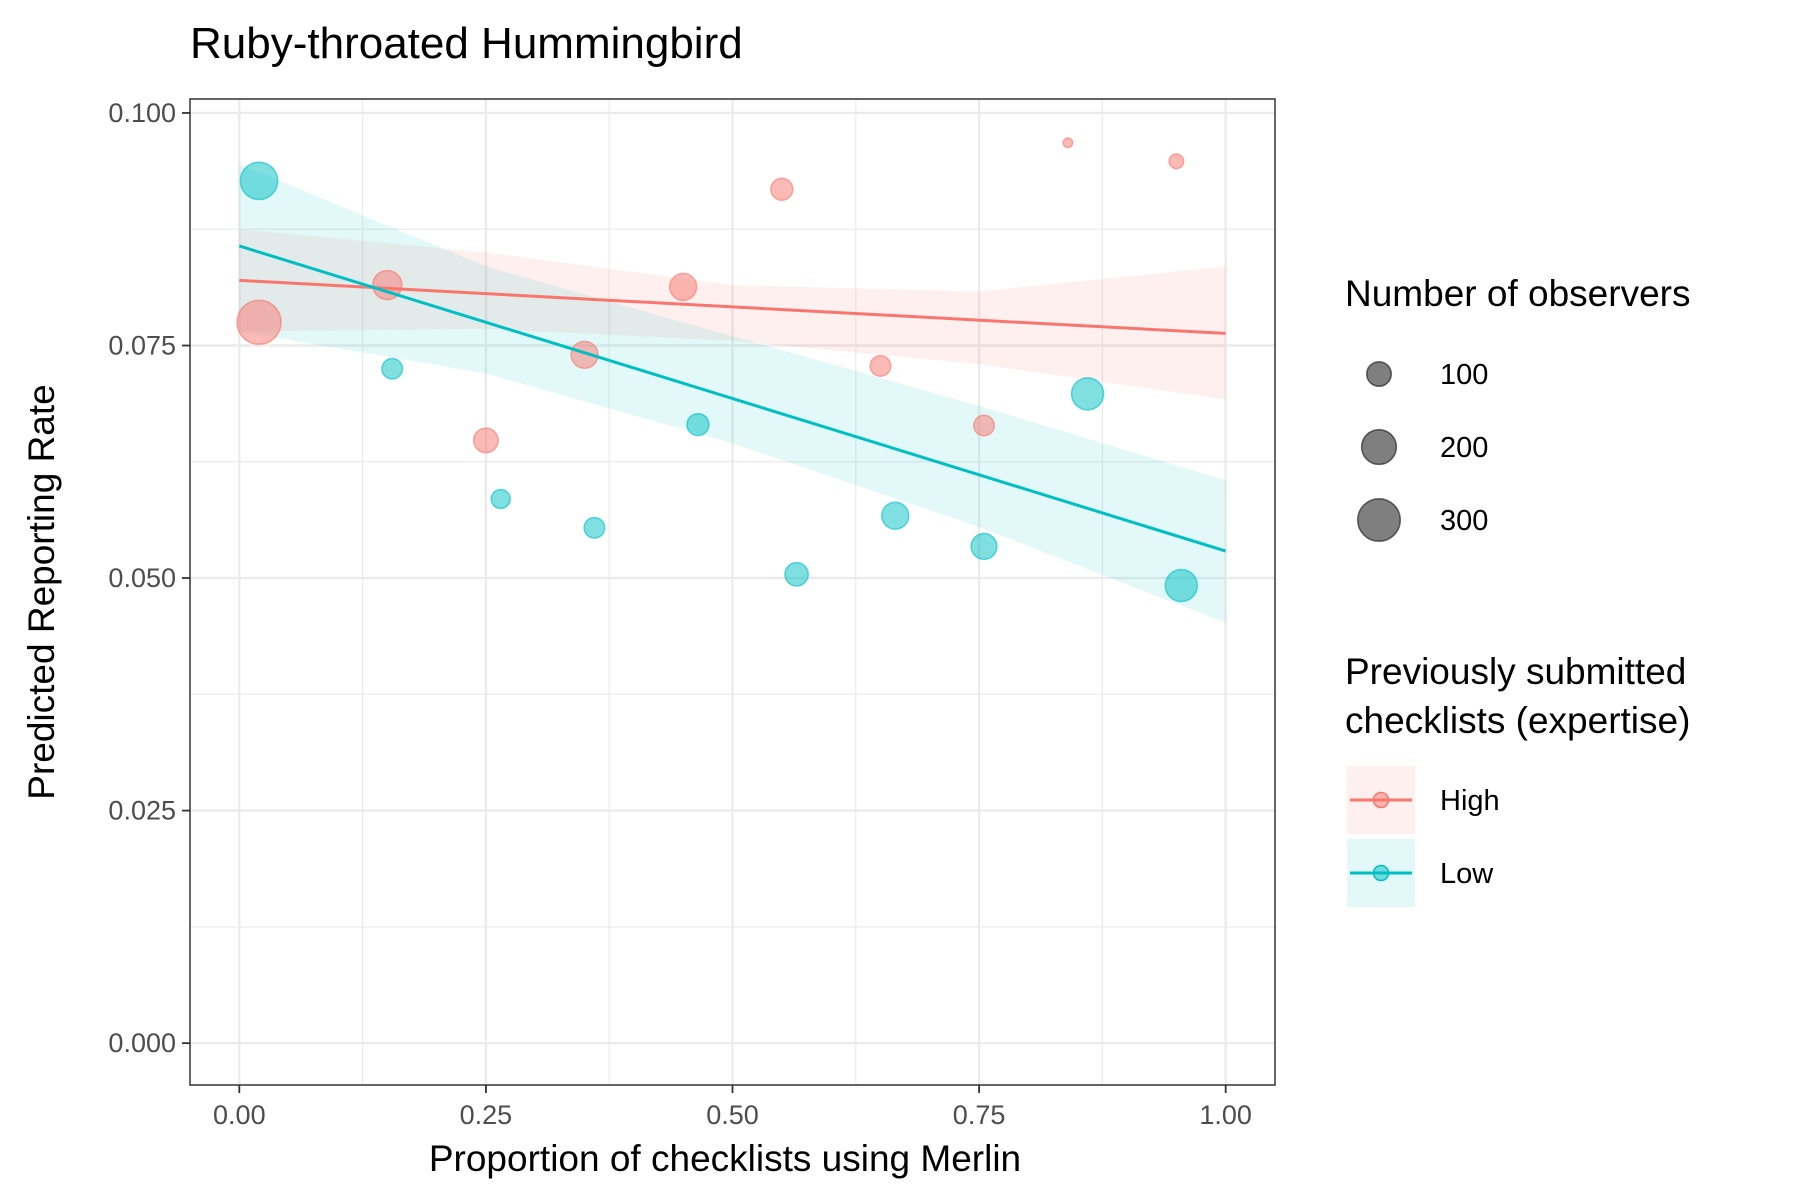 Image resolution: width=1800 pixels, height=1200 pixels. I want to click on y-tick-label: 0.000, so click(142, 1043).